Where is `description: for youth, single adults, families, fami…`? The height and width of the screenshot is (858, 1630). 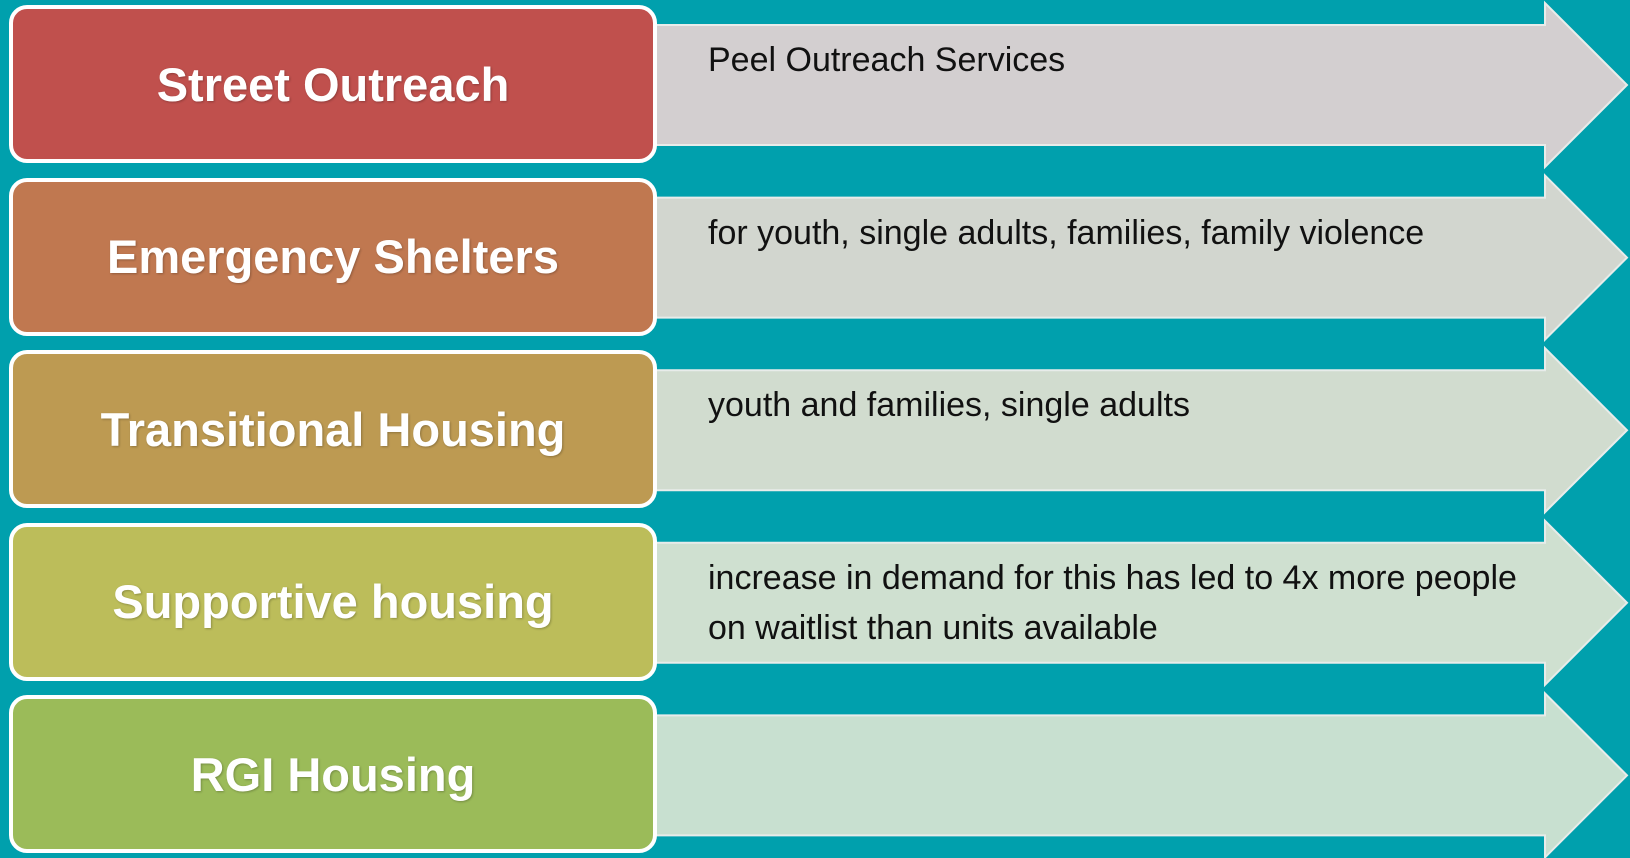 description: for youth, single adults, families, fami… is located at coordinates (1066, 232).